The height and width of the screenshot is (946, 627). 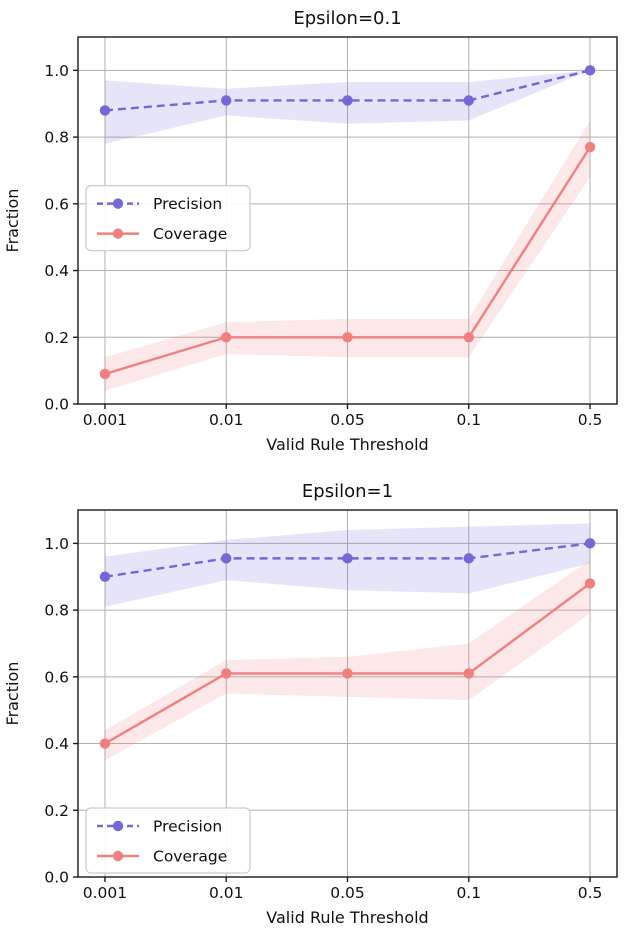 What do you see at coordinates (347, 491) in the screenshot?
I see `chart-title: Epsilon=1` at bounding box center [347, 491].